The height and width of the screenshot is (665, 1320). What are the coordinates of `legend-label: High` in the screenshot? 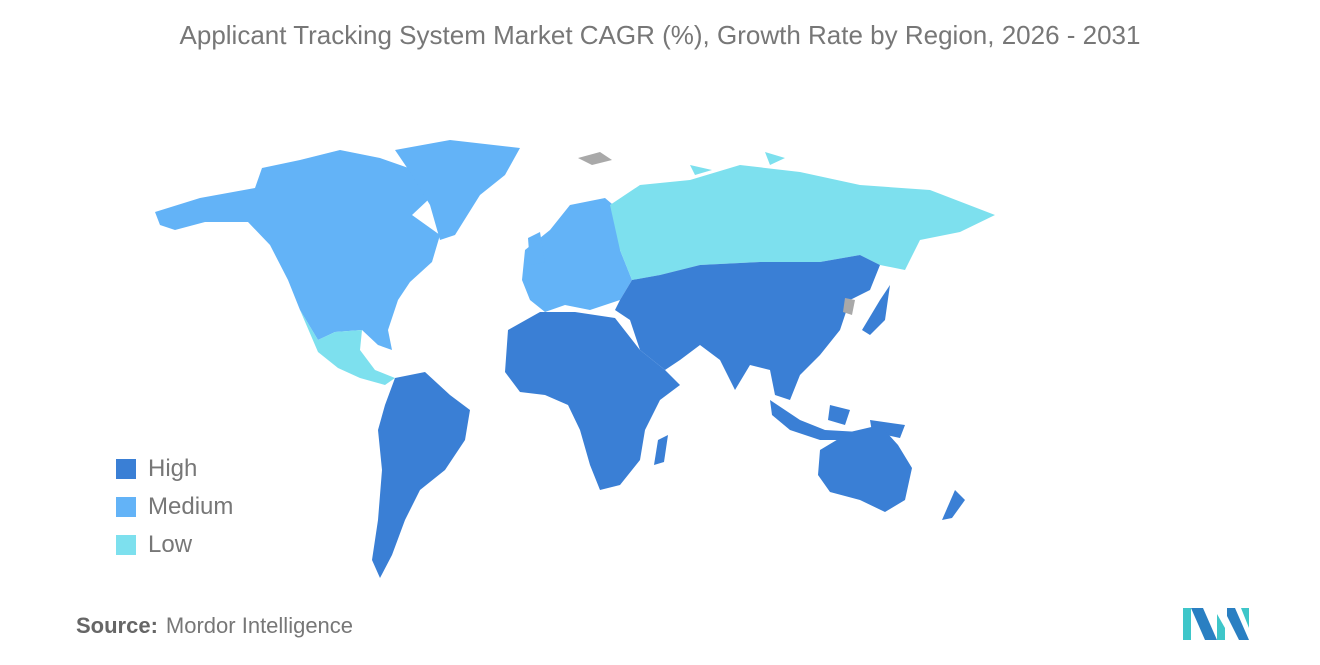 It's located at (173, 468).